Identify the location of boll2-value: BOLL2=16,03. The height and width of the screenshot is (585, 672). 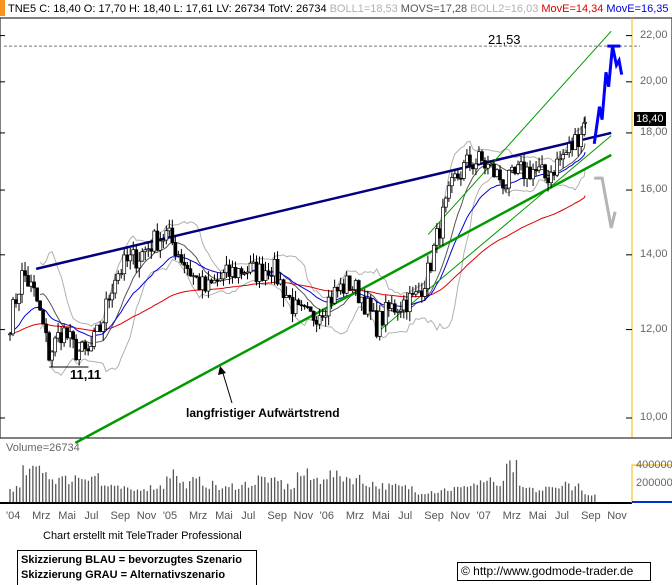
(504, 9).